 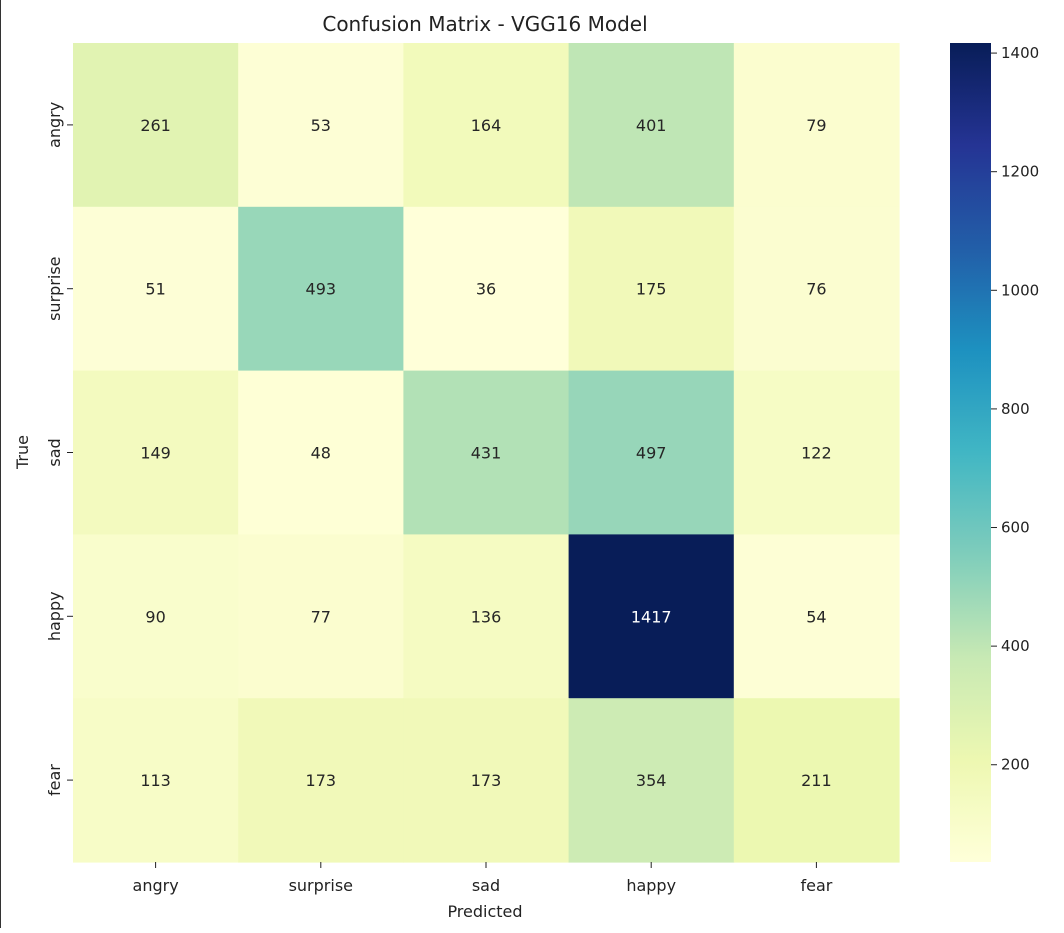 I want to click on cell-value-label: 1417, so click(x=651, y=616).